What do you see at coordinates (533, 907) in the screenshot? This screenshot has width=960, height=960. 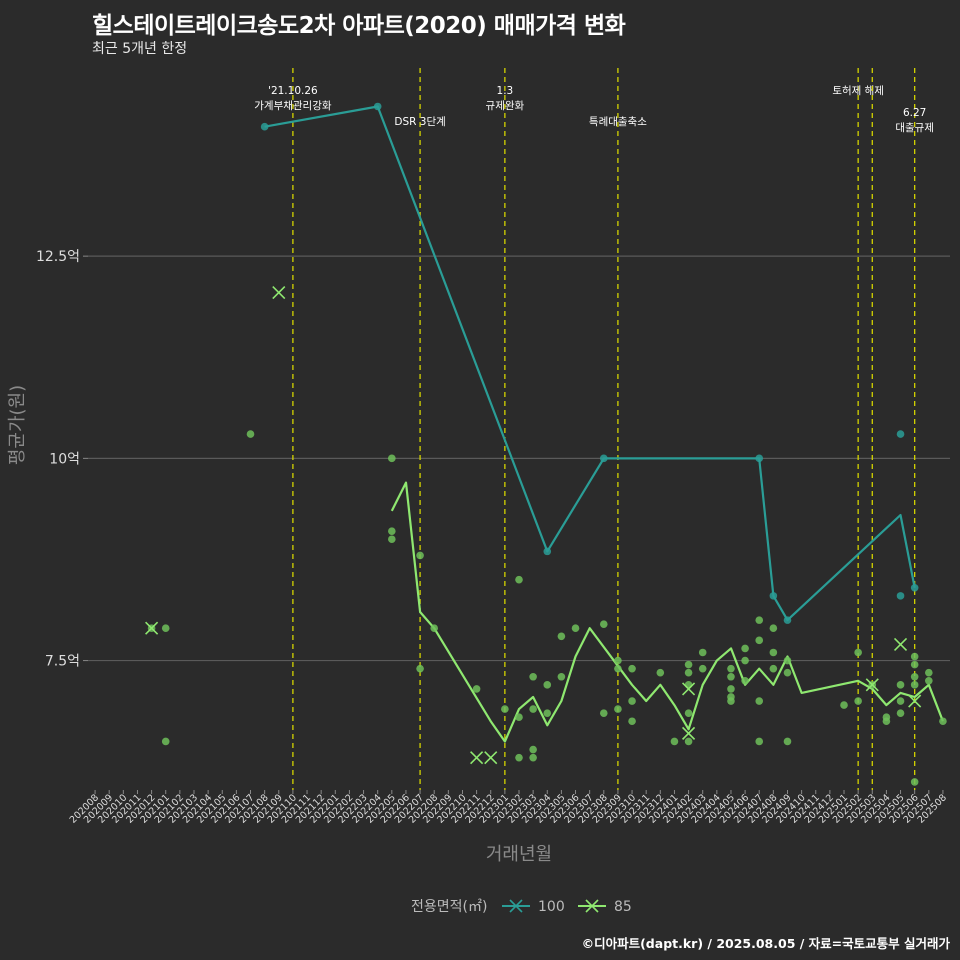 I see `legend-item-100: 100` at bounding box center [533, 907].